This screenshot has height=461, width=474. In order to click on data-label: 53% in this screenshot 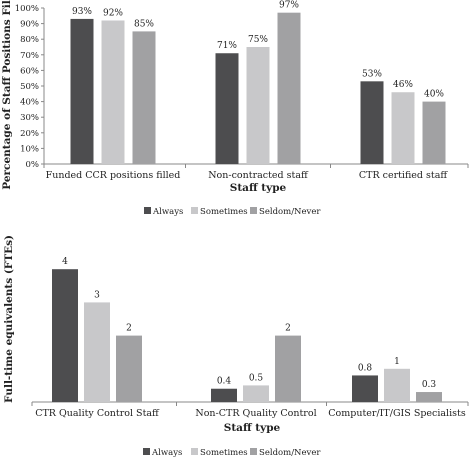, I will do `click(372, 74)`.